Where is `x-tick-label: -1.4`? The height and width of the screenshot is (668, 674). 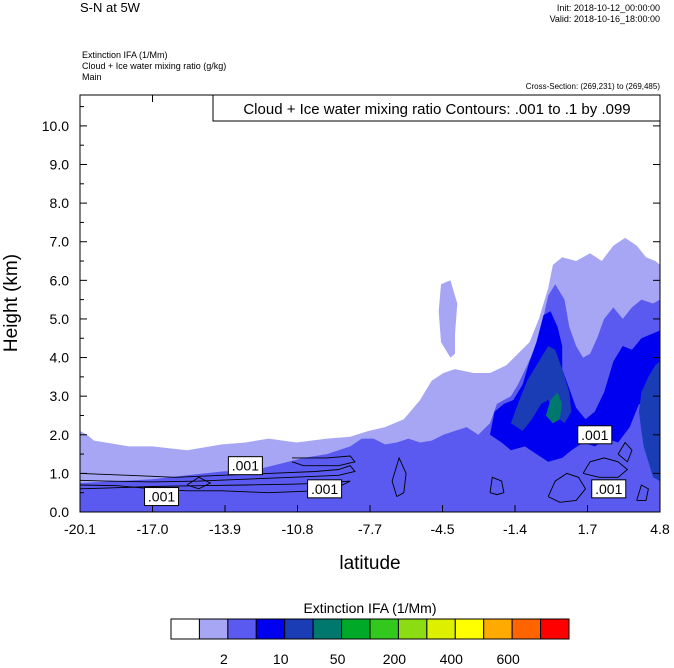 x-tick-label: -1.4 is located at coordinates (515, 529).